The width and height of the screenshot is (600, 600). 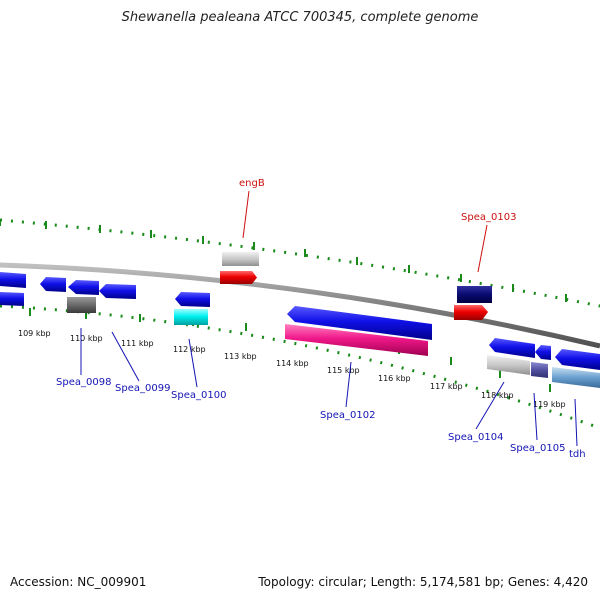 What do you see at coordinates (191, 317) in the screenshot?
I see `feature-spea0100-cog` at bounding box center [191, 317].